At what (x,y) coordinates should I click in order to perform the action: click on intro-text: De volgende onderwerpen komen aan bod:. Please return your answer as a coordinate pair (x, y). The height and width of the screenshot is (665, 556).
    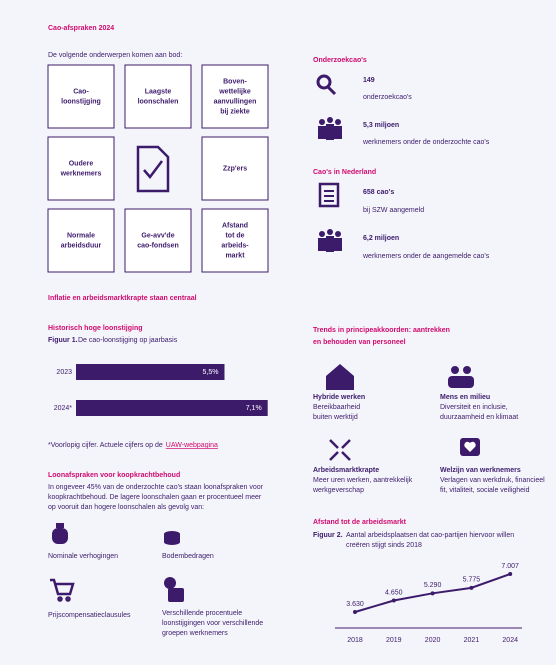
    Looking at the image, I should click on (115, 55).